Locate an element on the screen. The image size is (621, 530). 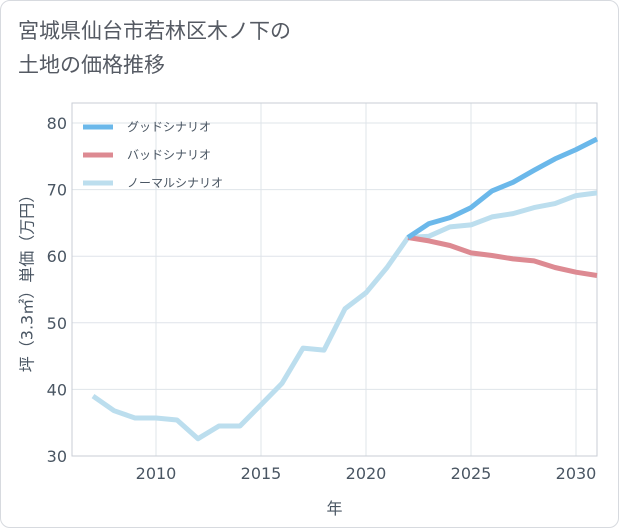
x-tick-label: 2020 is located at coordinates (366, 473).